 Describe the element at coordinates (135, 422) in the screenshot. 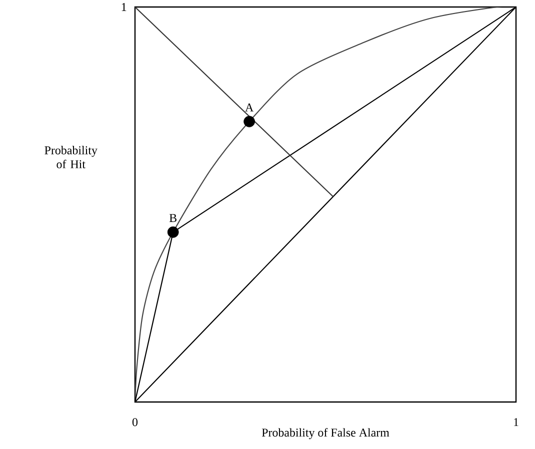

I see `x-tick-label: 0` at that location.